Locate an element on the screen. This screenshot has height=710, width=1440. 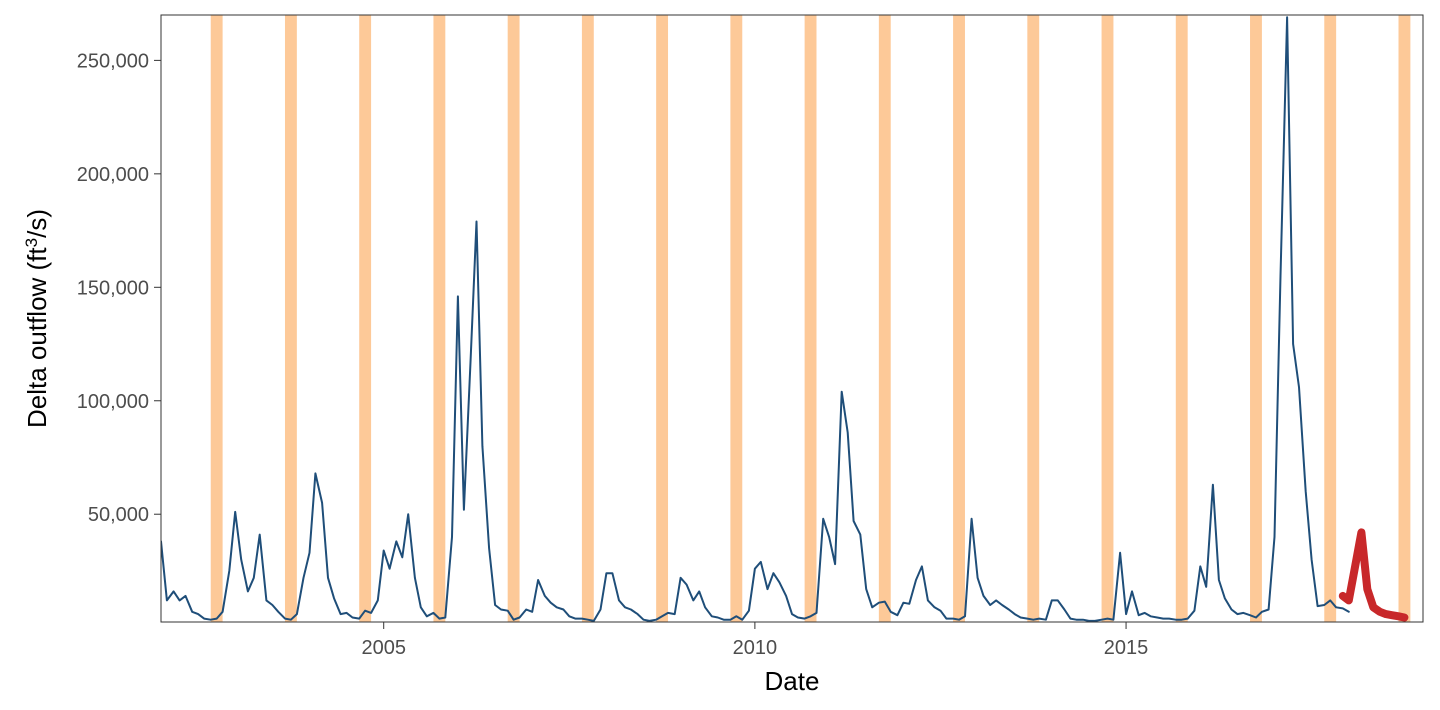
y-axis: 50,000 100,000 150,000 200,000 250,000 is located at coordinates (119, 288).